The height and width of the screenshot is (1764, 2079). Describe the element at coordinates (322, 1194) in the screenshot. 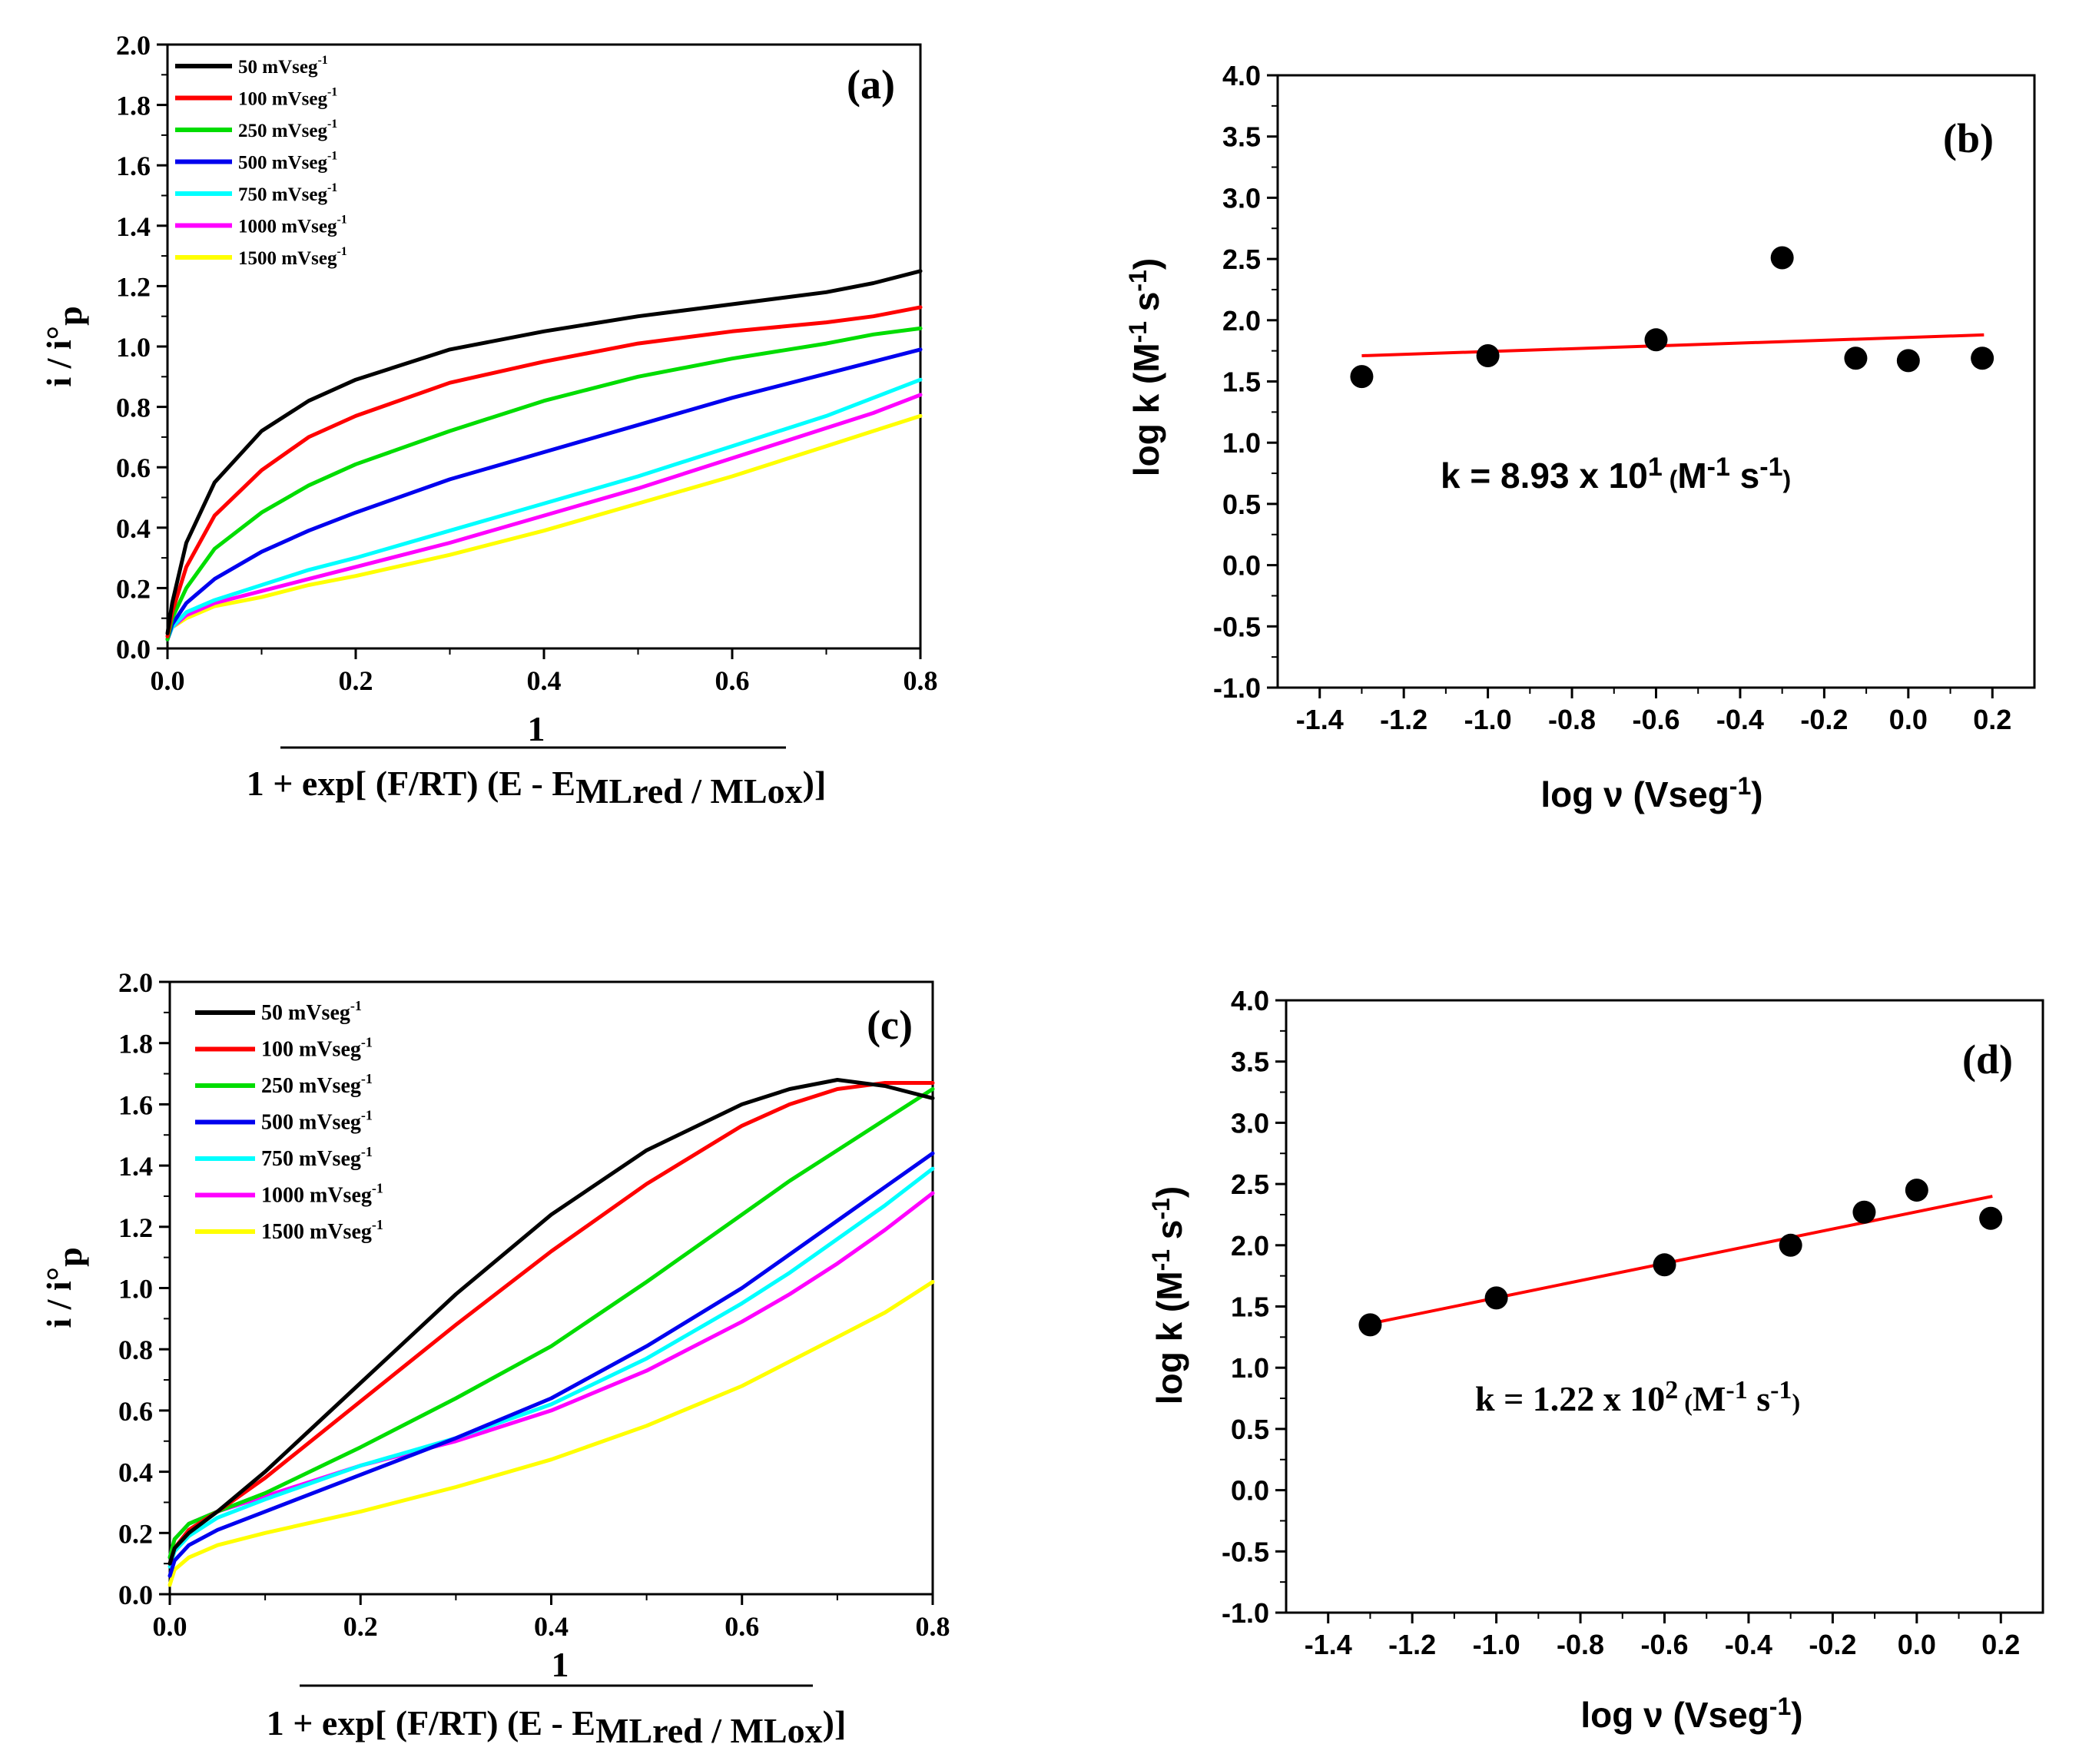

I see `panel-c-legend-label-1000: 1000 mVseg-1` at that location.